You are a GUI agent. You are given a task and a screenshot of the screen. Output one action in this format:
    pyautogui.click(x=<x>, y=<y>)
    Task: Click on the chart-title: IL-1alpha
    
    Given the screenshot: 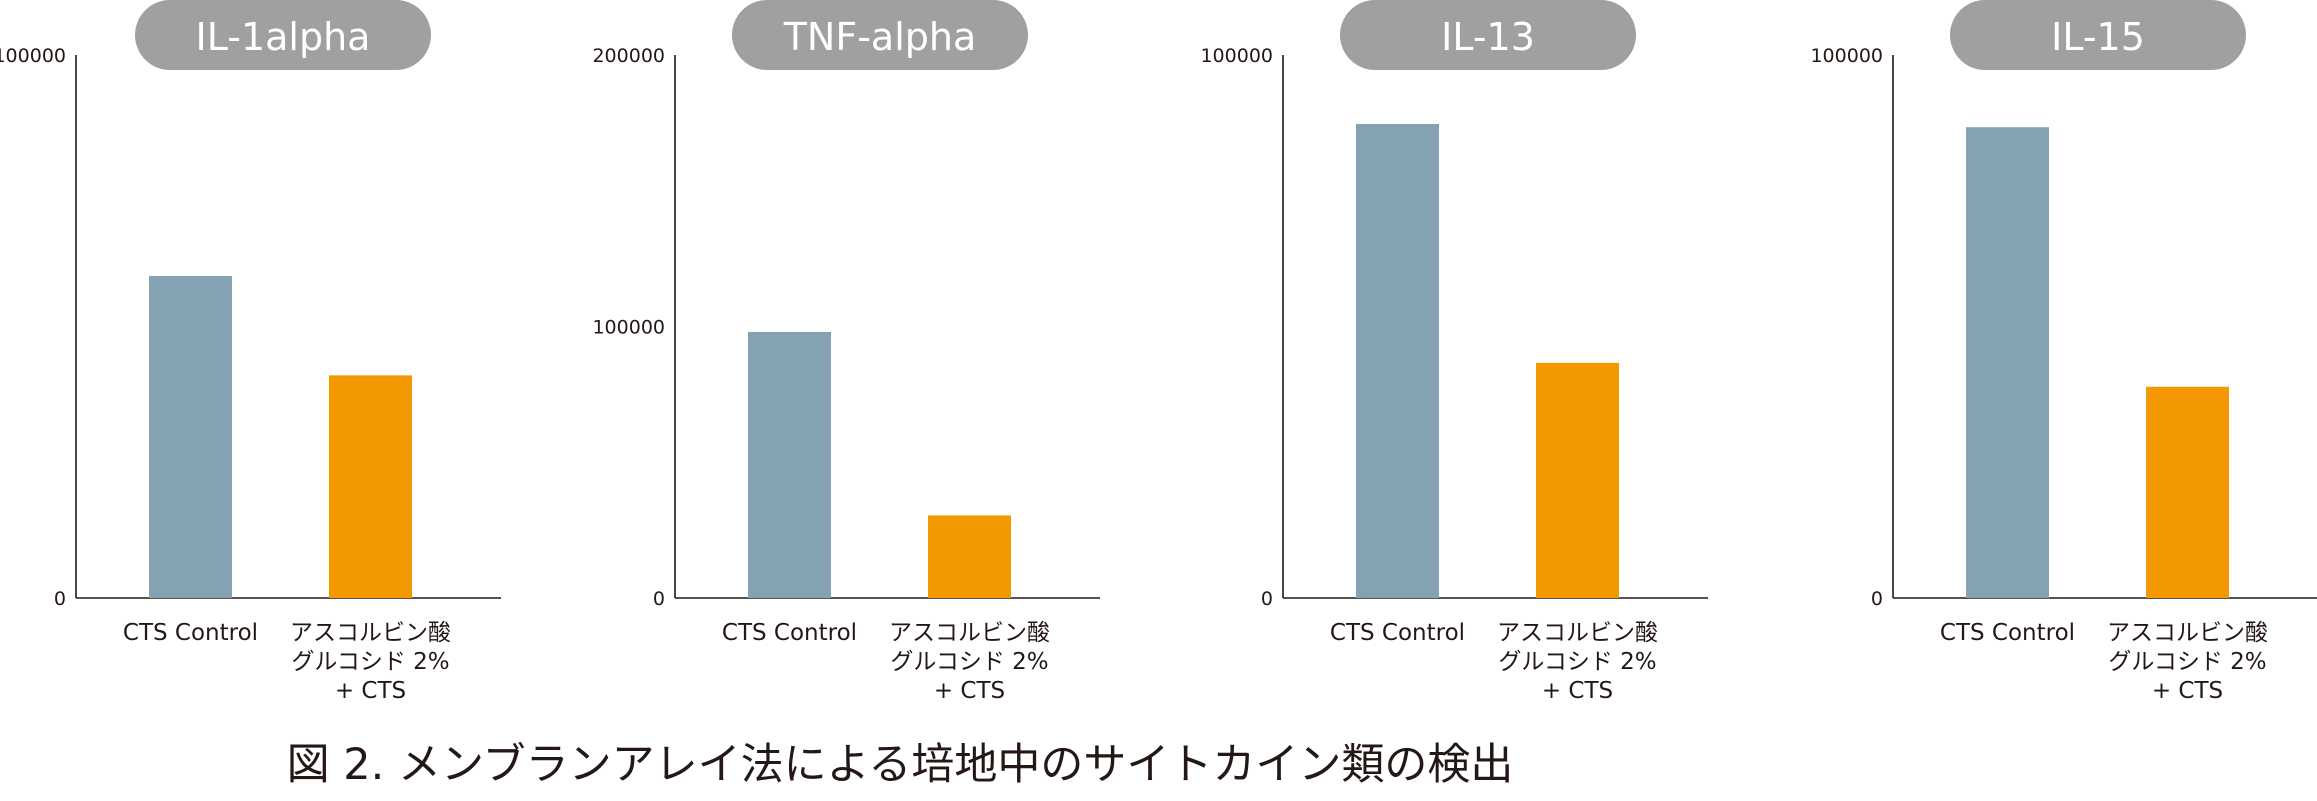 What is the action you would take?
    pyautogui.click(x=283, y=37)
    